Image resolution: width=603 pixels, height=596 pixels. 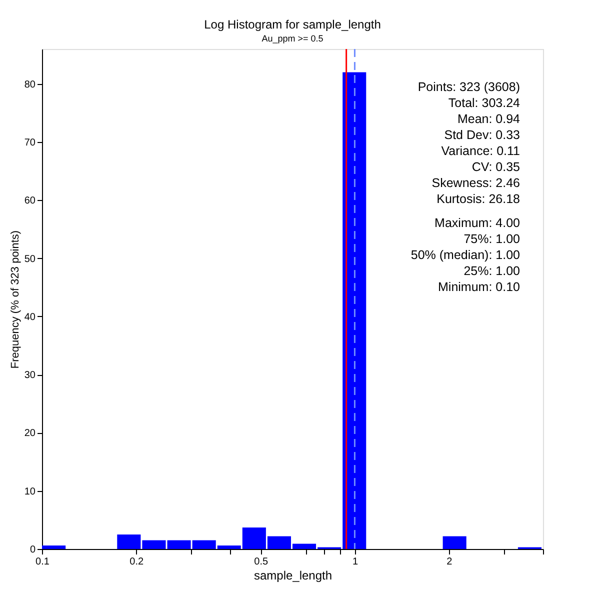 I want to click on y-tick-label: 50, so click(x=30, y=259).